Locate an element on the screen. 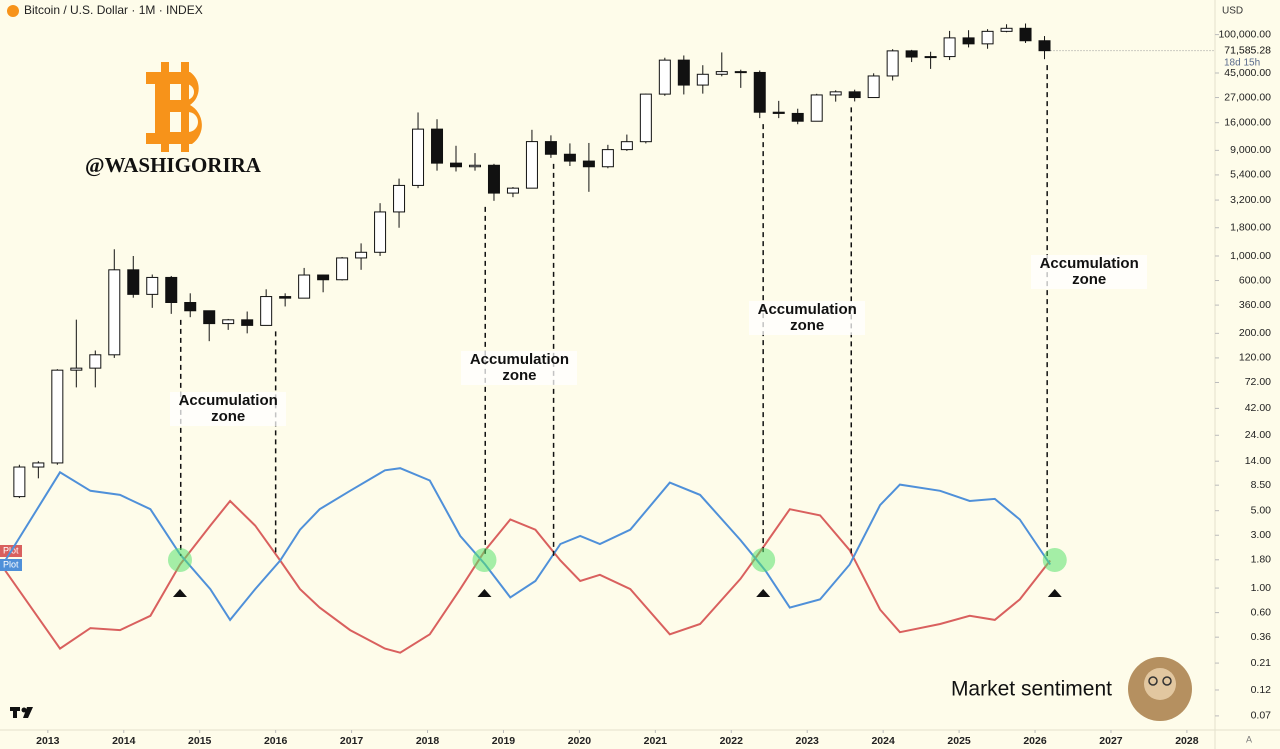 This screenshot has height=749, width=1280. last-price-label: 71,585.28 is located at coordinates (1247, 50).